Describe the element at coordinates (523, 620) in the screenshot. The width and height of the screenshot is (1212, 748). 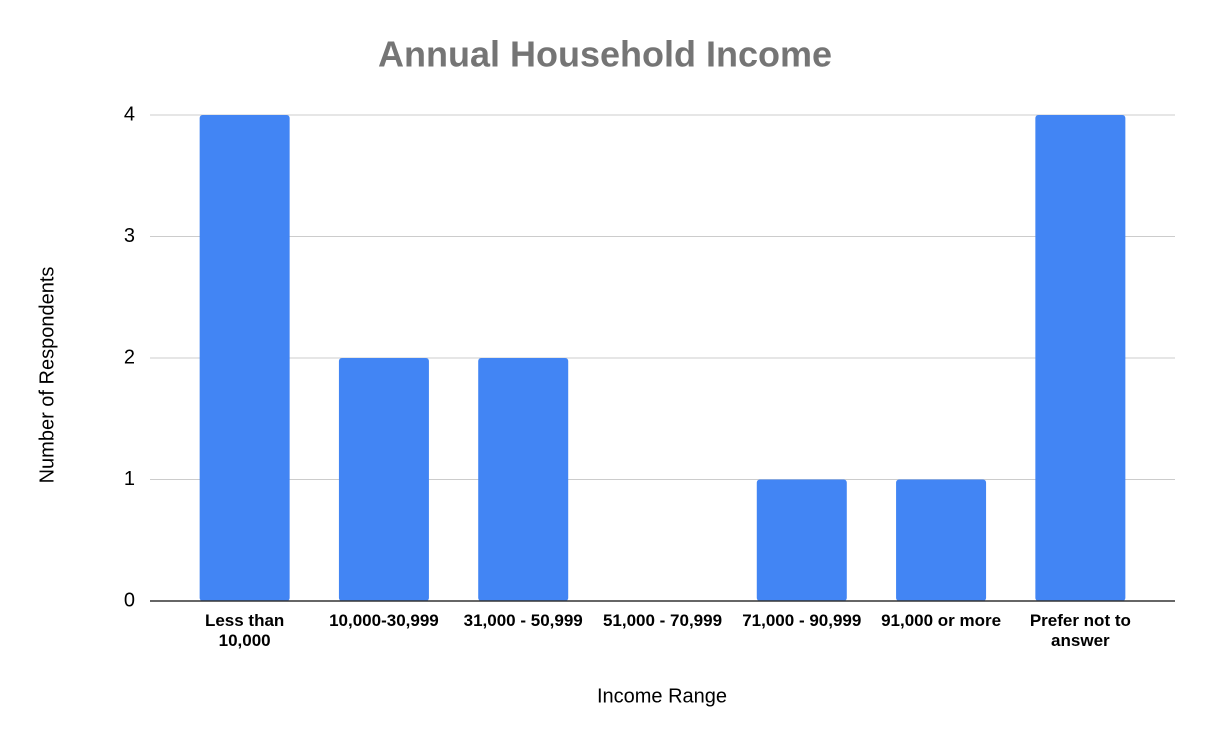
I see `x-tick-label: 31,000 - 50,999` at that location.